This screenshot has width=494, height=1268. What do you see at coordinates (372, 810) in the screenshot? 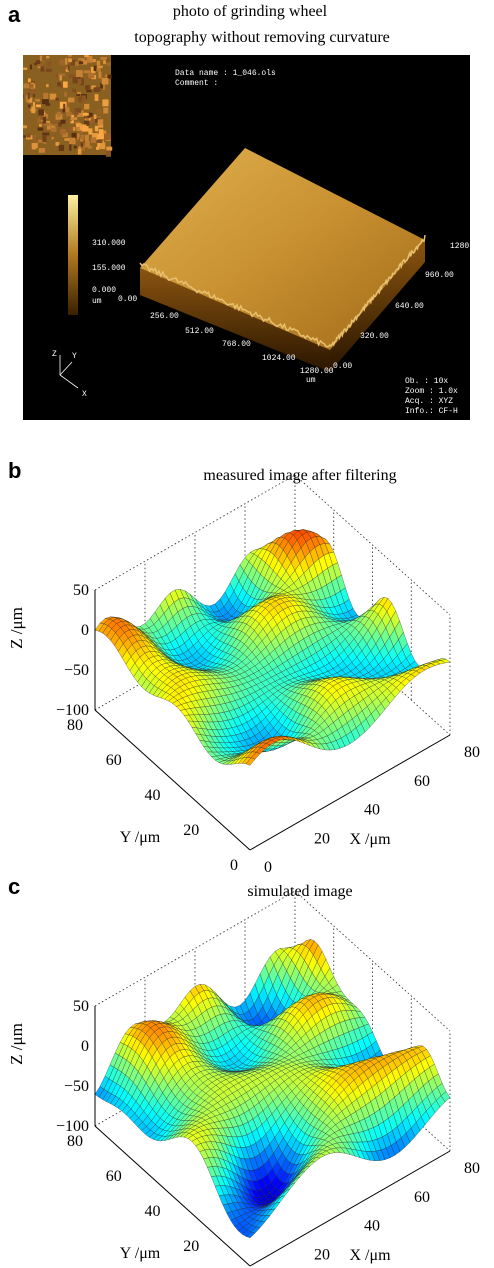
I see `tick-label: 40` at bounding box center [372, 810].